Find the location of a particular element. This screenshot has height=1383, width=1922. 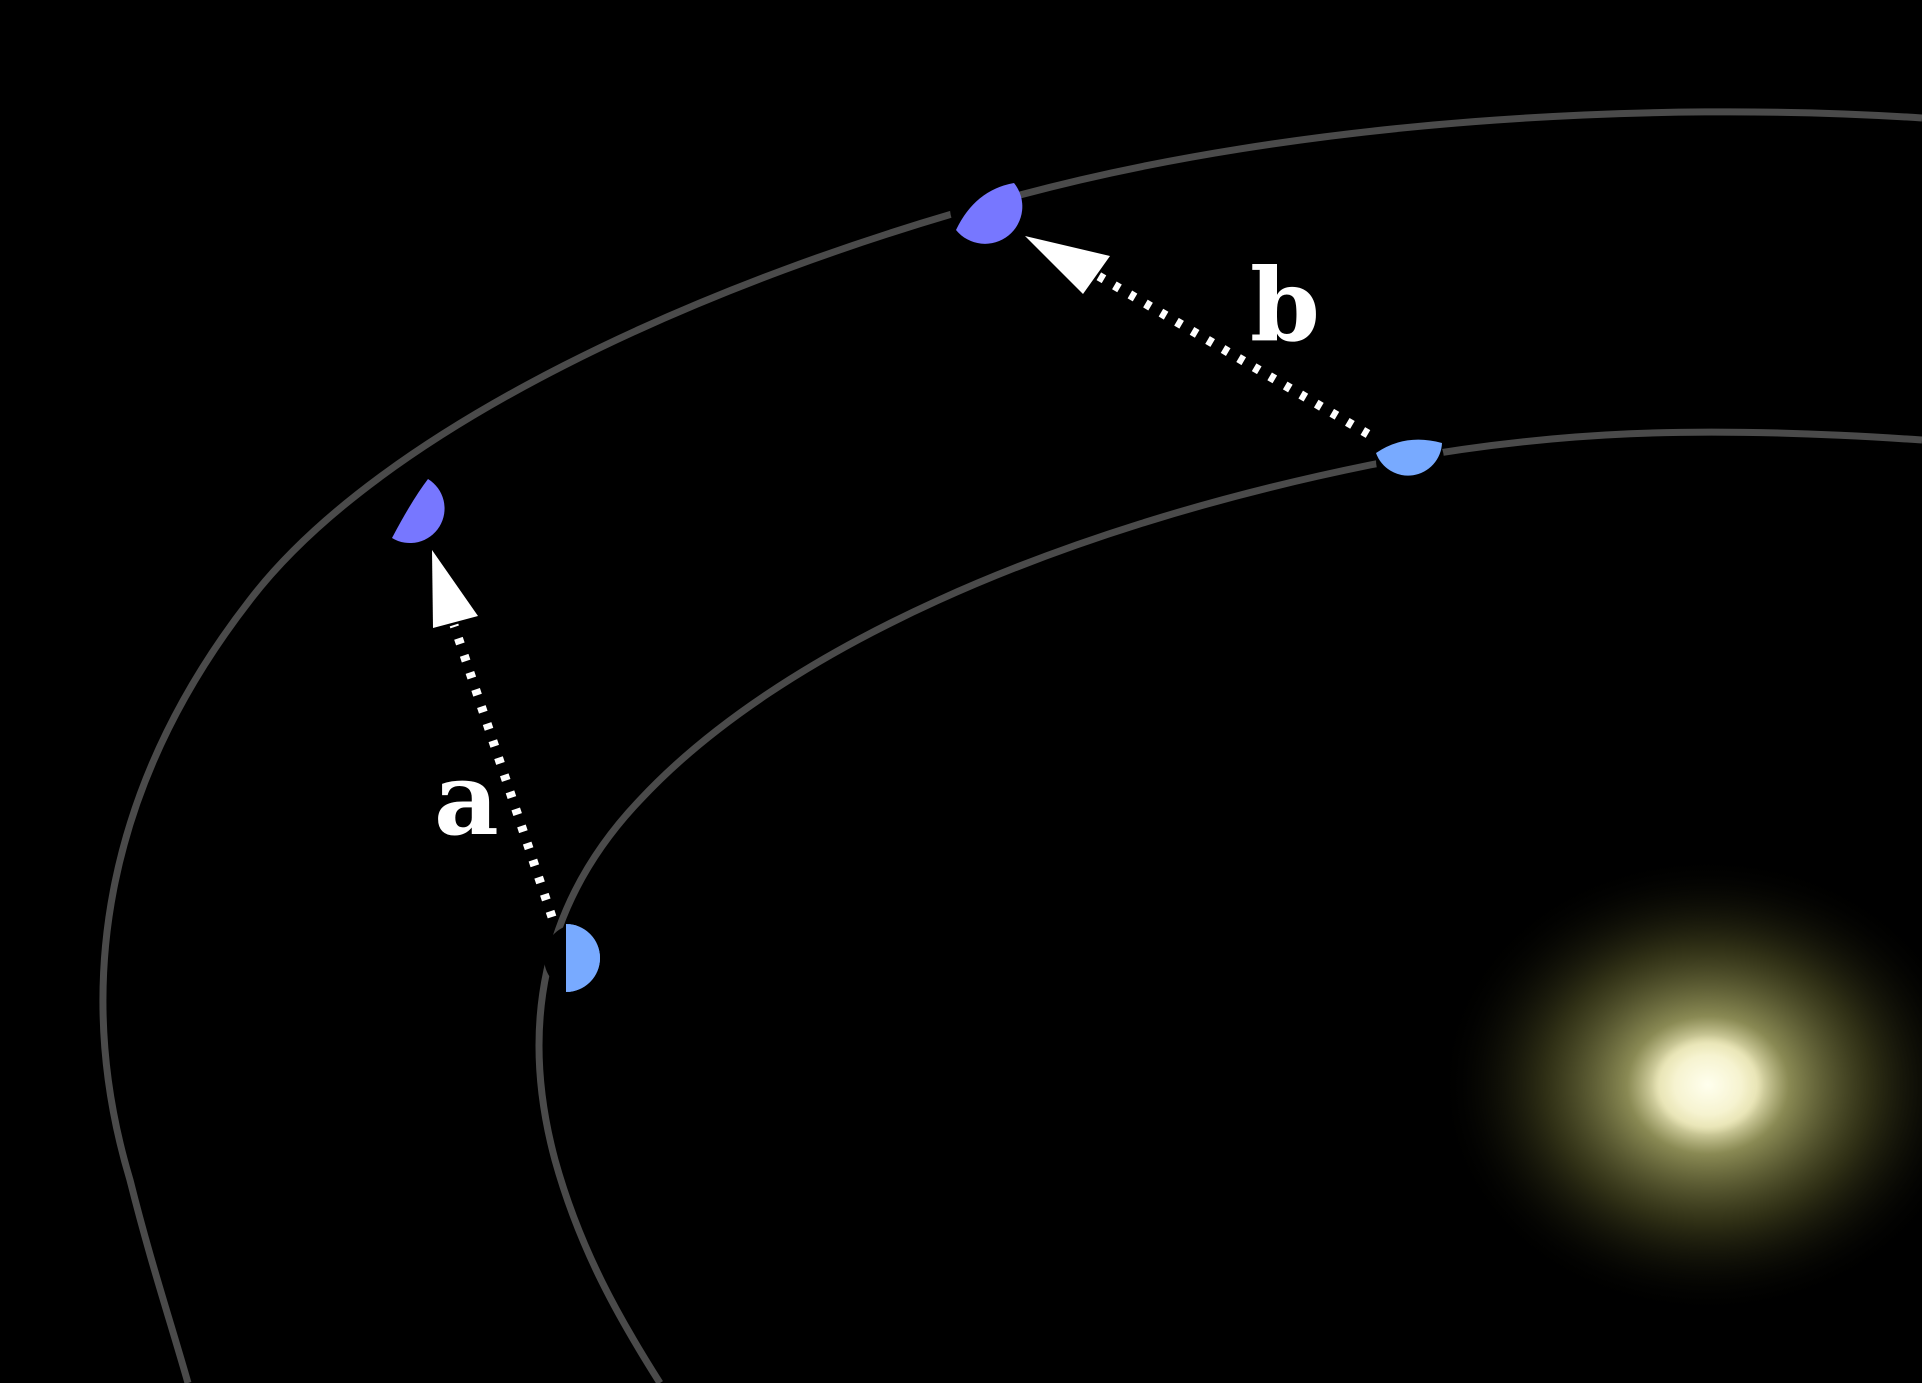

sun-icon is located at coordinates (1708, 1085).